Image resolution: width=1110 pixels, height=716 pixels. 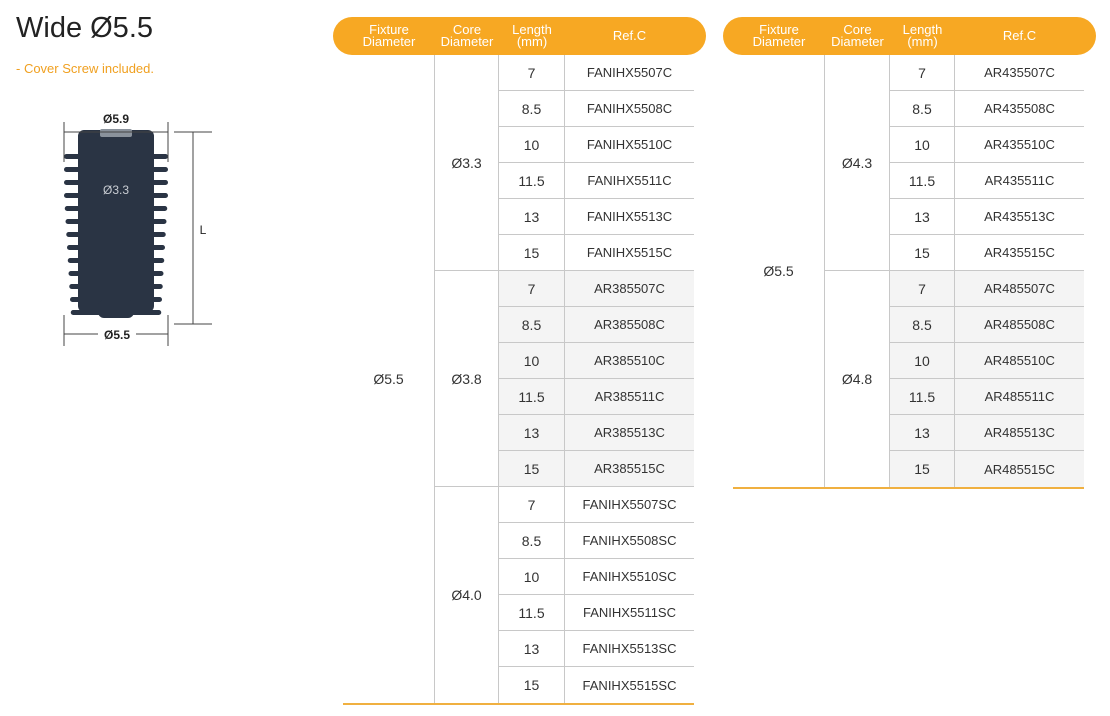 I want to click on ref-cell: FANIHX5511SC, so click(x=629, y=613).